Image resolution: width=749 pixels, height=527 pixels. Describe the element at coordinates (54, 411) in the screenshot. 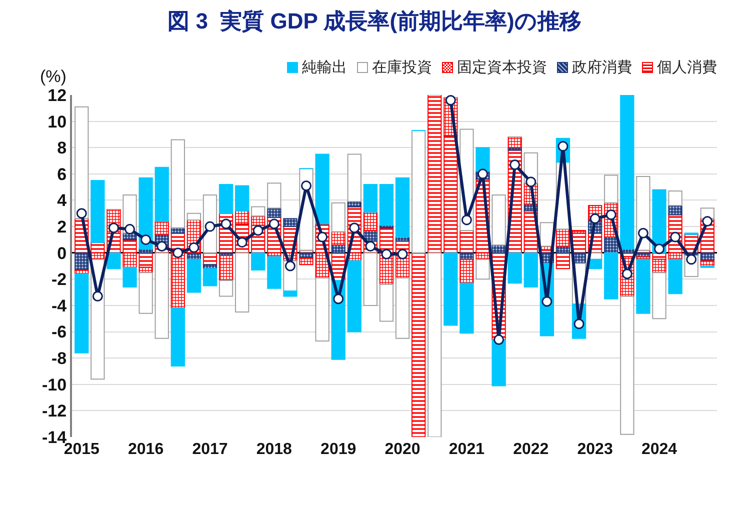

I see `y-tick-label: -12` at that location.